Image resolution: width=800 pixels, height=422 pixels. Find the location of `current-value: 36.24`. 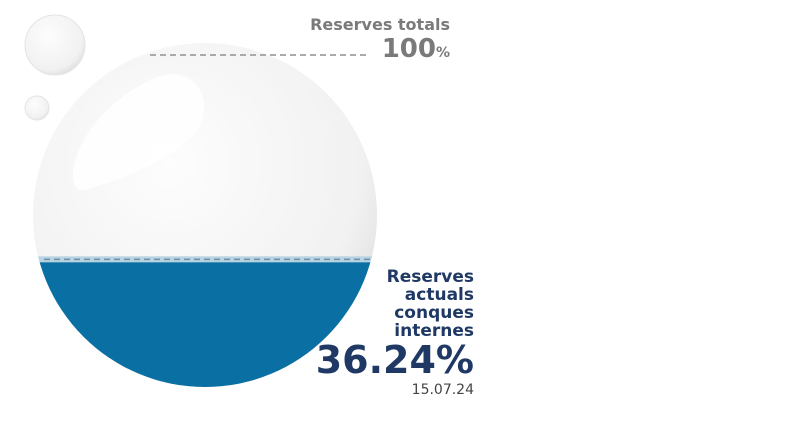

current-value: 36.24 is located at coordinates (376, 360).